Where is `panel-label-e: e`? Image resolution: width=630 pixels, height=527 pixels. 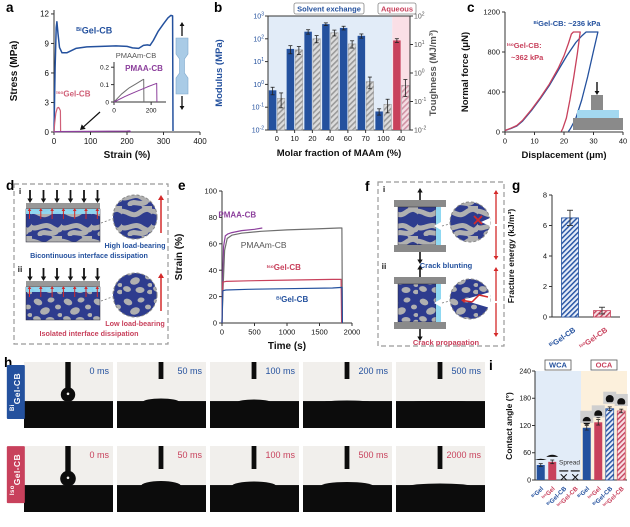
panel-label-e: e is located at coordinates (182, 185).